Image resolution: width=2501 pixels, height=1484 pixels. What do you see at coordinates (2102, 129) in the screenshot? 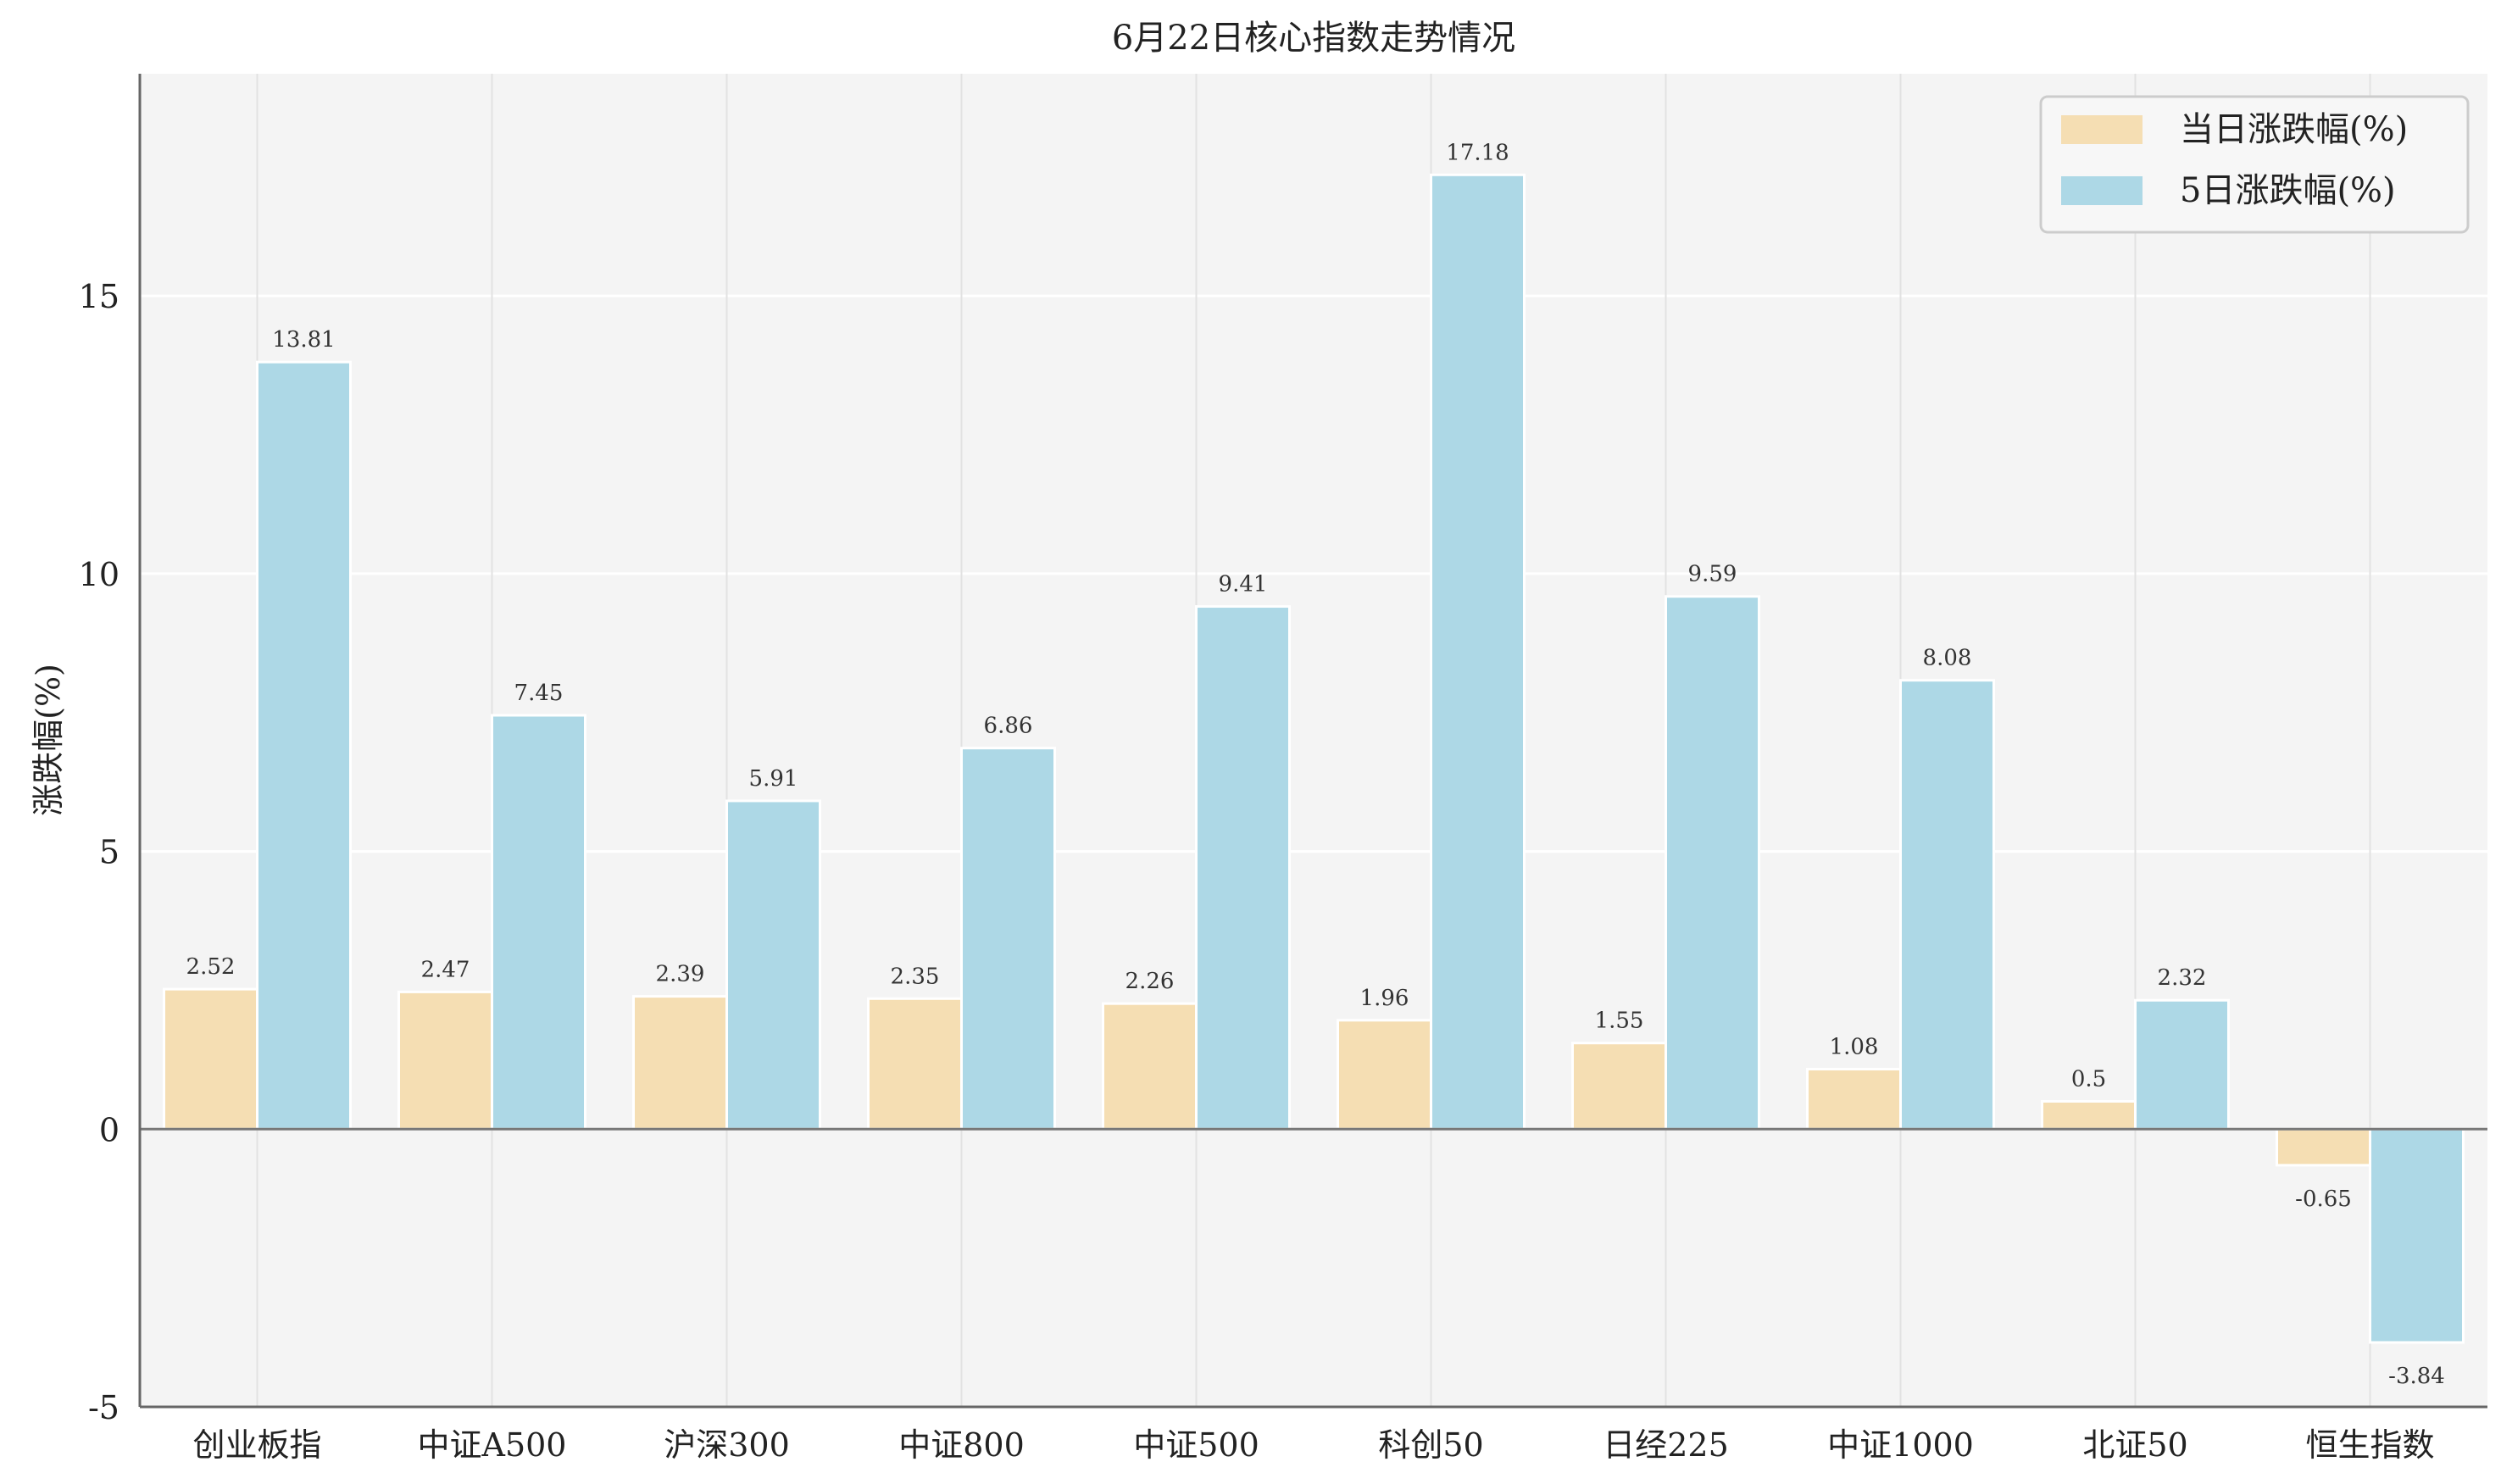
I see `legend-swatch-daily` at bounding box center [2102, 129].